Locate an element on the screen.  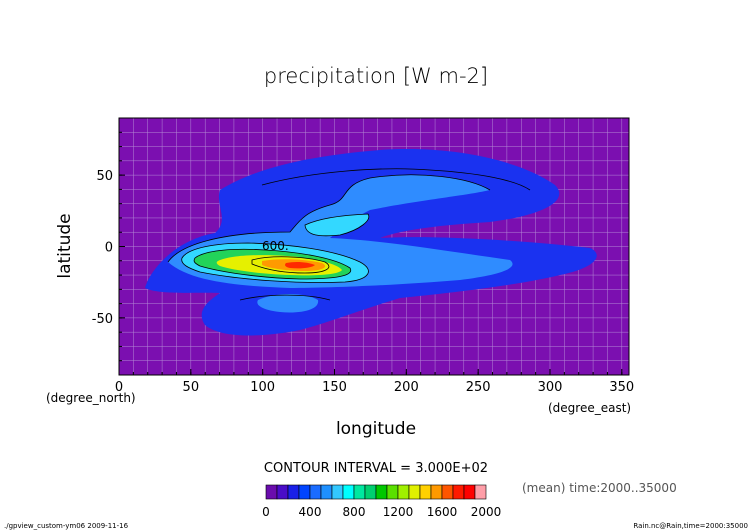
x-tick-label: 300 is located at coordinates (550, 387).